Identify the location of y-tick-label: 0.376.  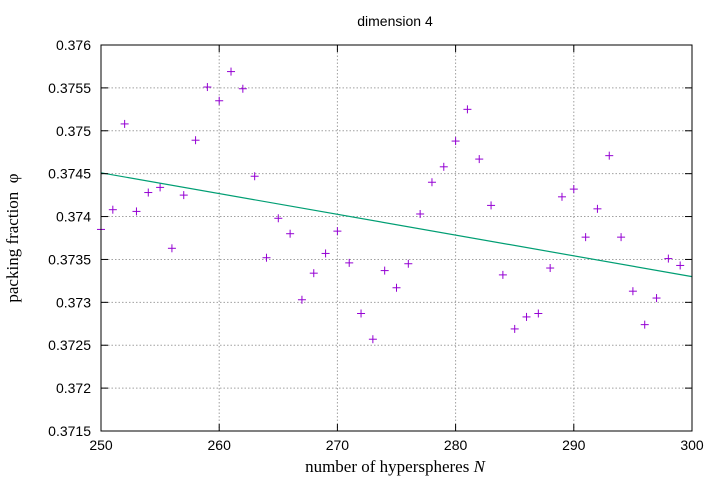
(73, 45).